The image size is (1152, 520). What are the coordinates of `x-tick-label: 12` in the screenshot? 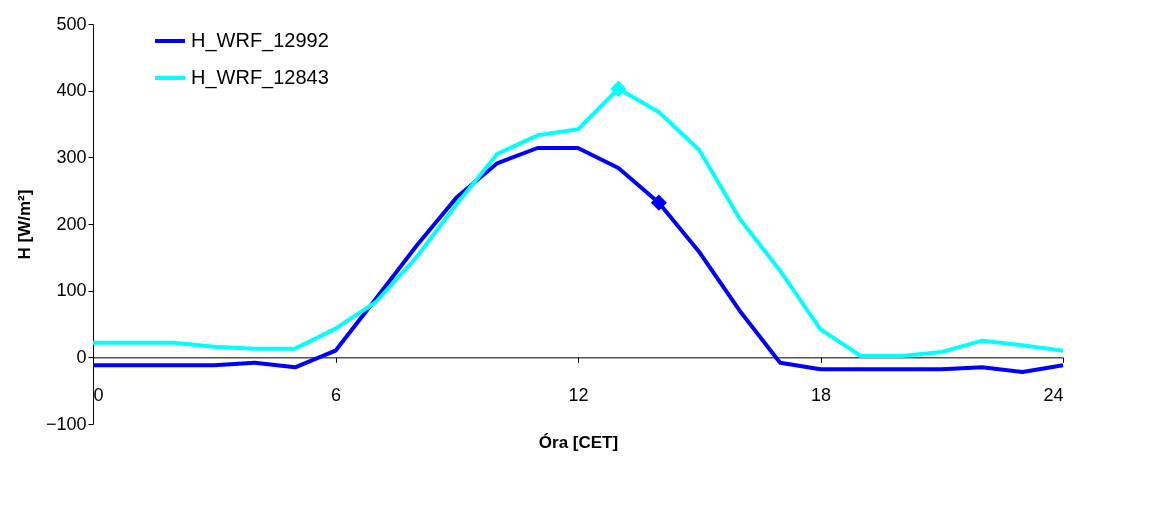 It's located at (578, 394).